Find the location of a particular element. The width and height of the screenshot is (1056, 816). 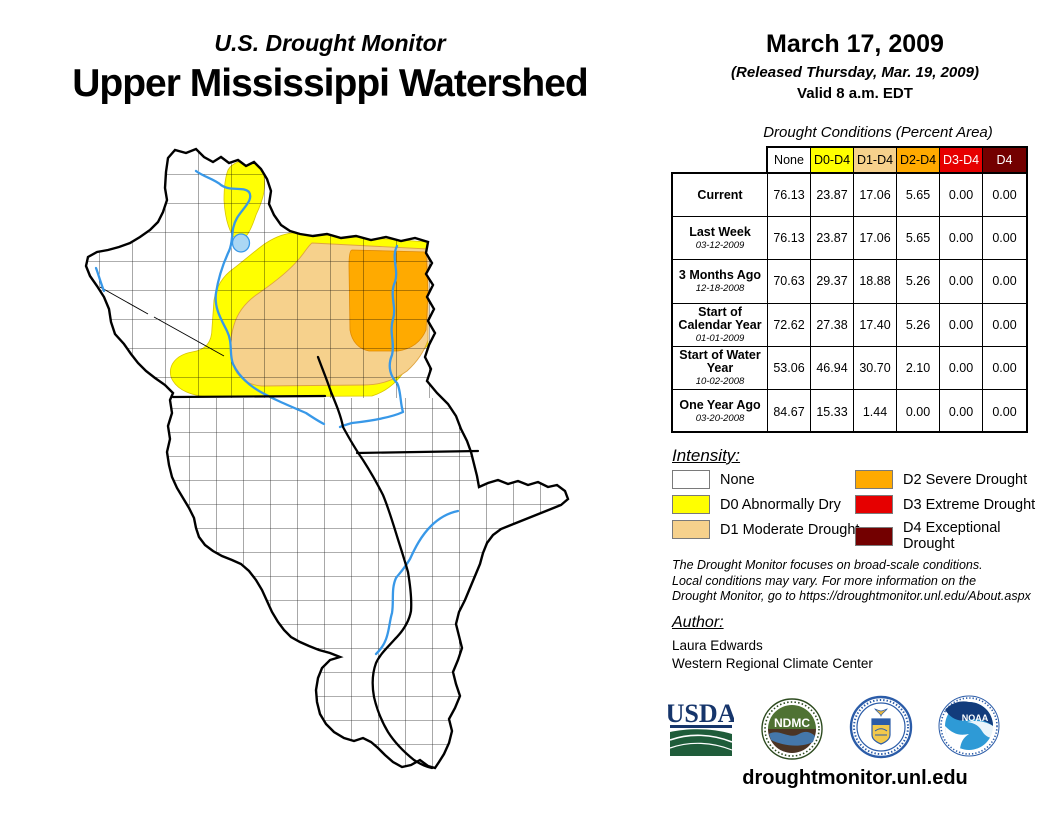

table-cell: 15.33 is located at coordinates (832, 411).